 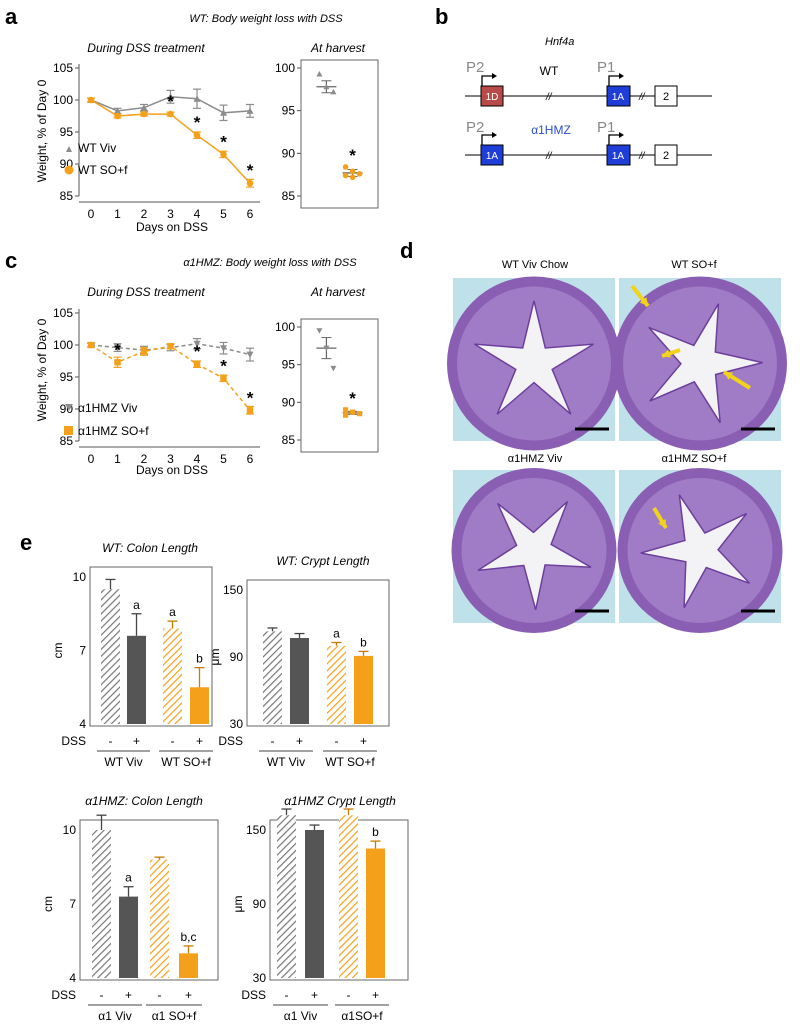 What do you see at coordinates (588, 83) in the screenshot?
I see `panel-b-row-wt: P2 1D // WT P1 1A // 2` at bounding box center [588, 83].